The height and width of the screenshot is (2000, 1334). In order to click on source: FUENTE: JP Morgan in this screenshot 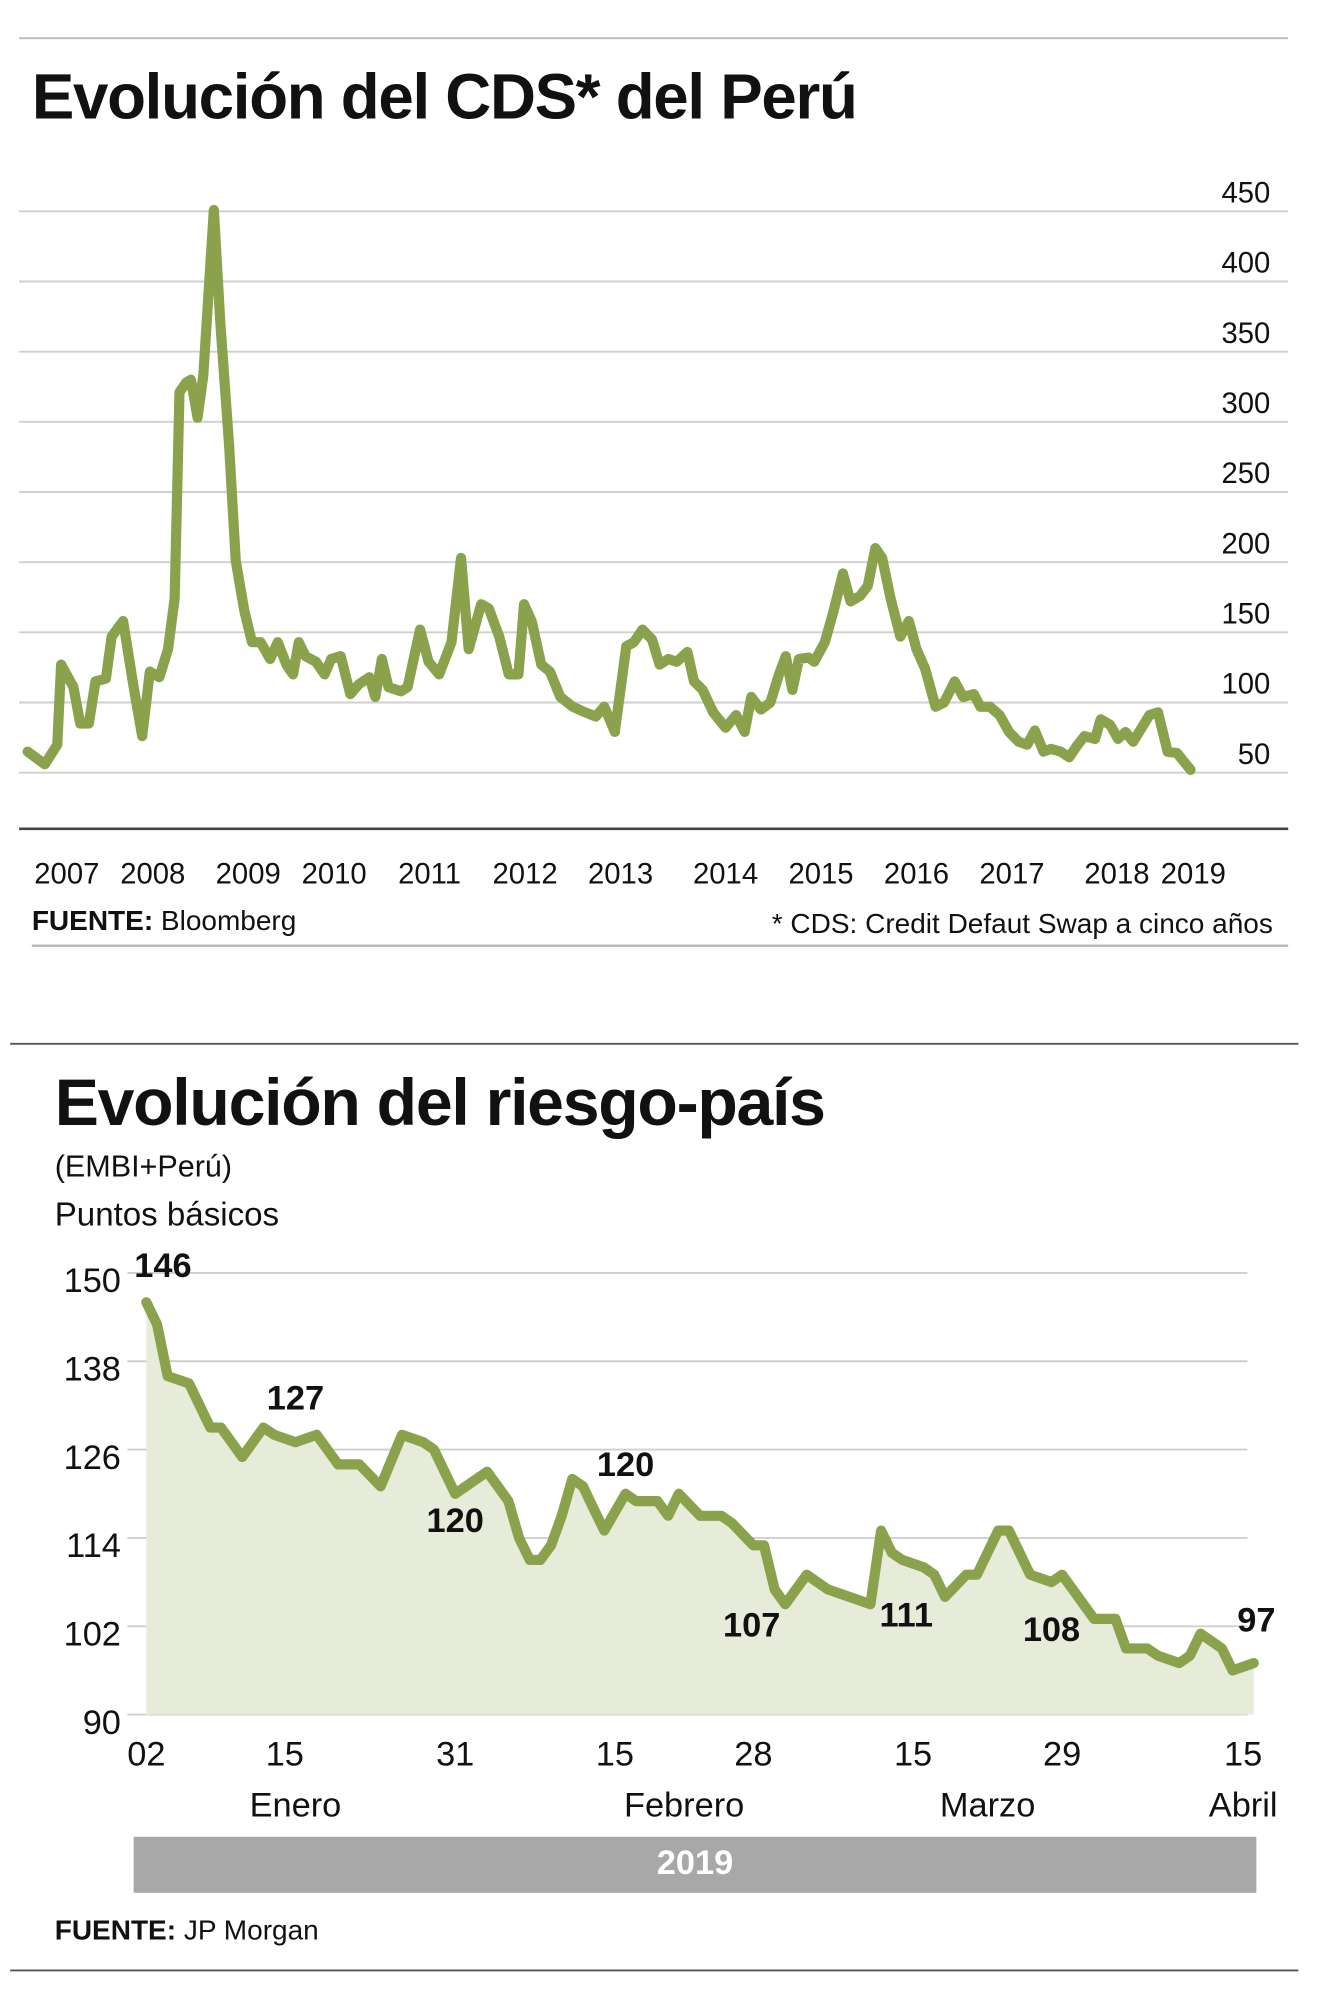, I will do `click(187, 1930)`.